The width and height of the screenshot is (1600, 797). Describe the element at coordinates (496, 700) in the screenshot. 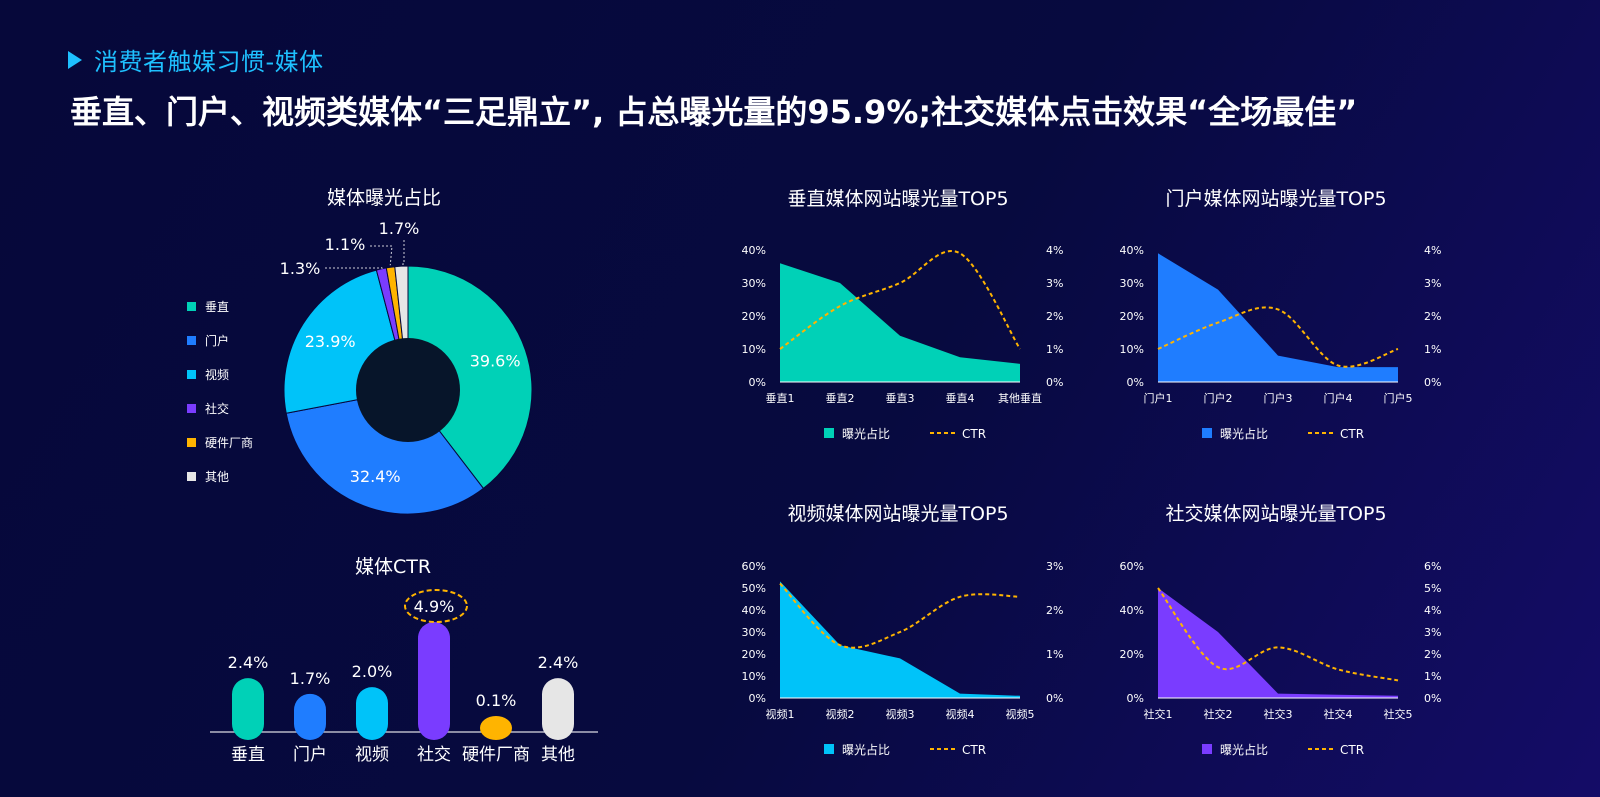

I see `ctr-value-硬件厂商: 0.1%` at that location.